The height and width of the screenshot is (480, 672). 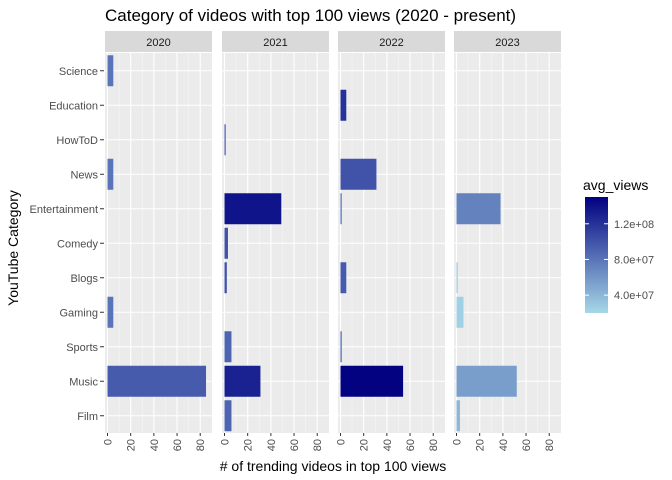 I want to click on bar-howtod, so click(x=225, y=140).